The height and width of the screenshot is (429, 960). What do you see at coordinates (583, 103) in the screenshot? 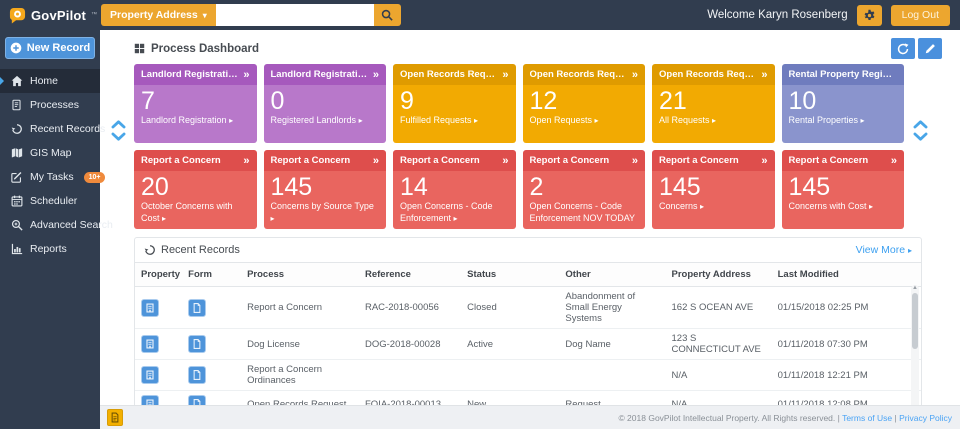
I see `dashboard-card: Open Records Request» 12 Open Requests ▸` at bounding box center [583, 103].